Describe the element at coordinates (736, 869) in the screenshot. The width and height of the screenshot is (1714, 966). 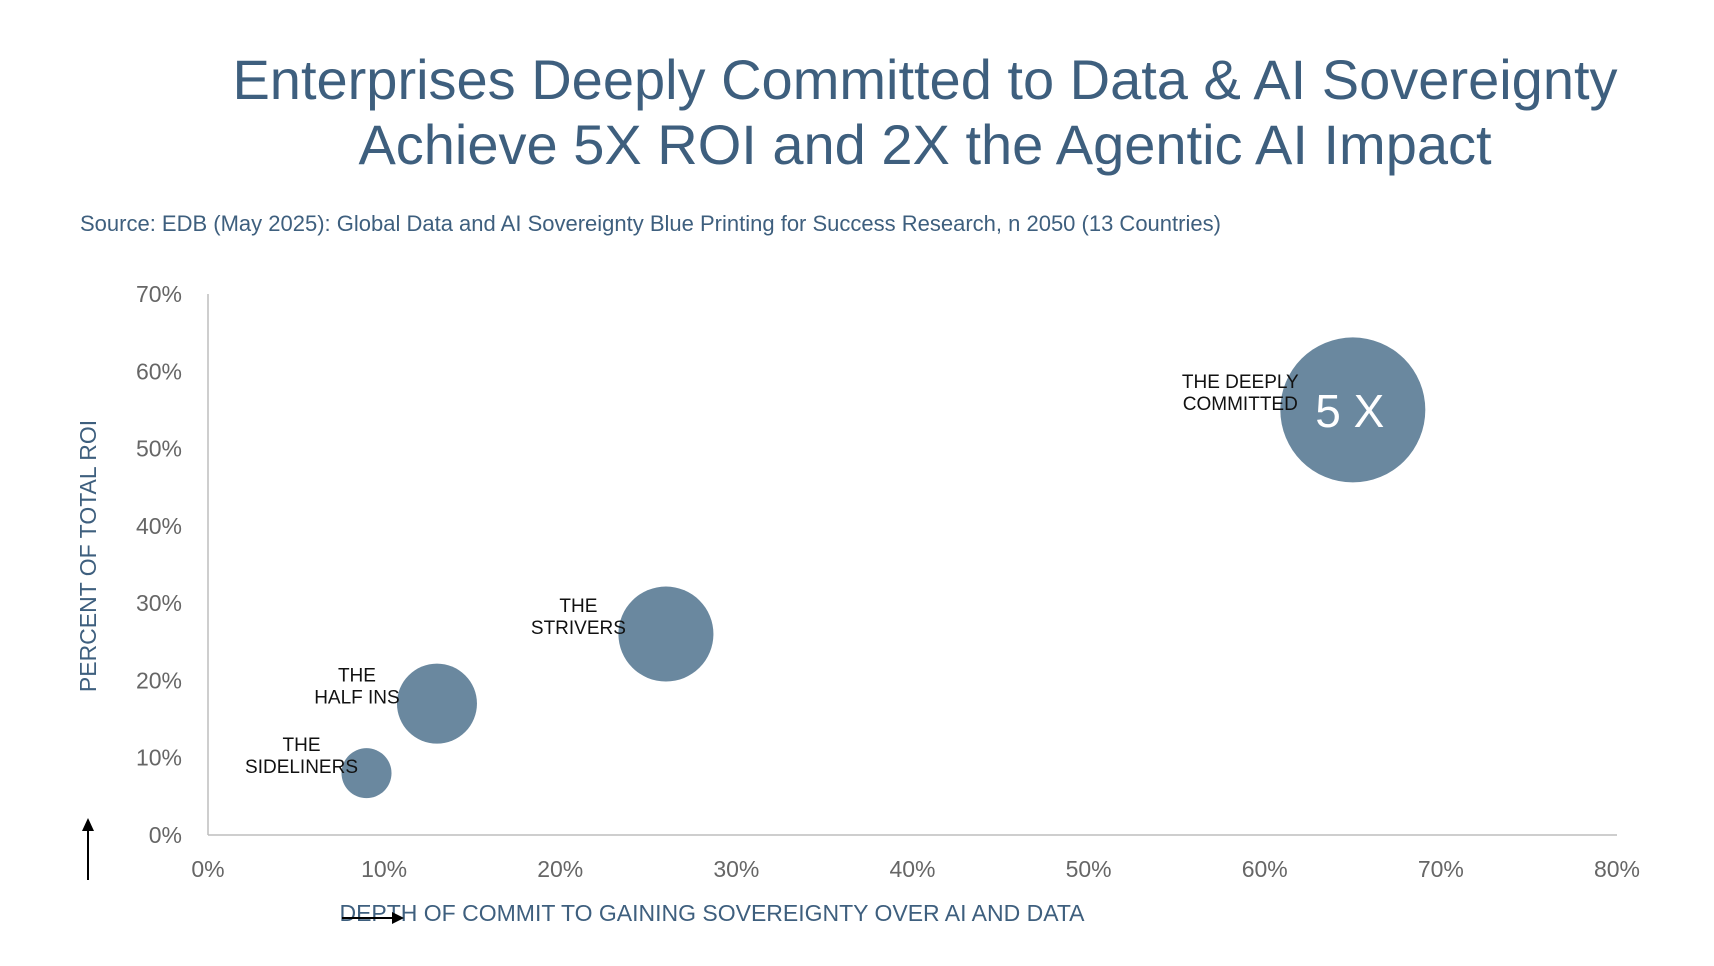
I see `x-tick-label: 30%` at that location.